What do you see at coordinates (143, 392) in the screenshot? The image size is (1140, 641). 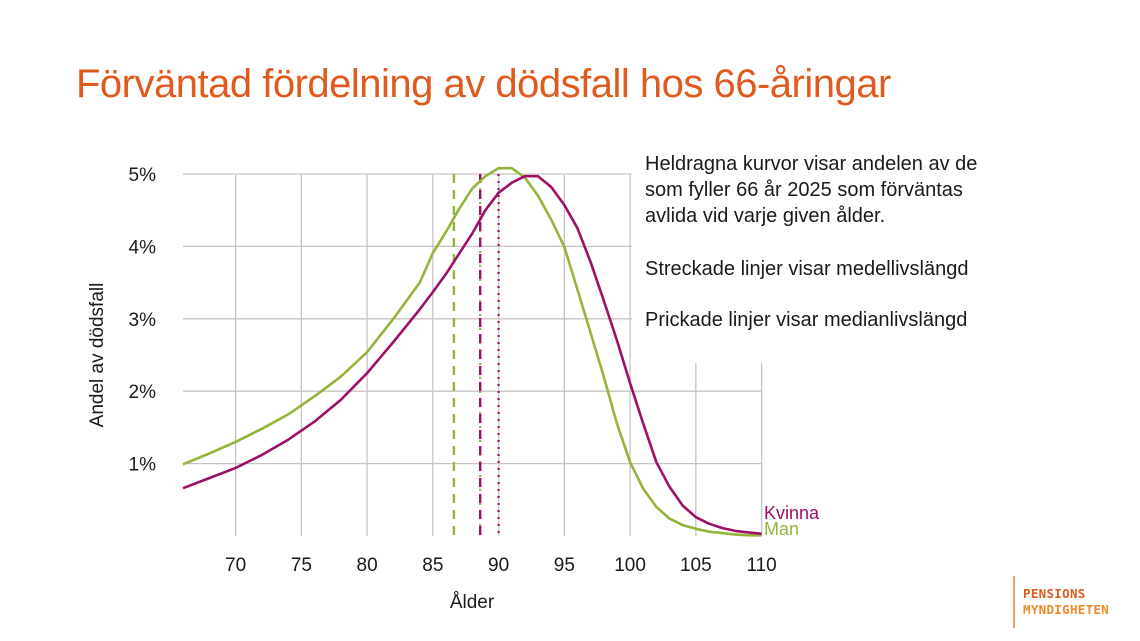 I see `y-tick-label: 2%` at bounding box center [143, 392].